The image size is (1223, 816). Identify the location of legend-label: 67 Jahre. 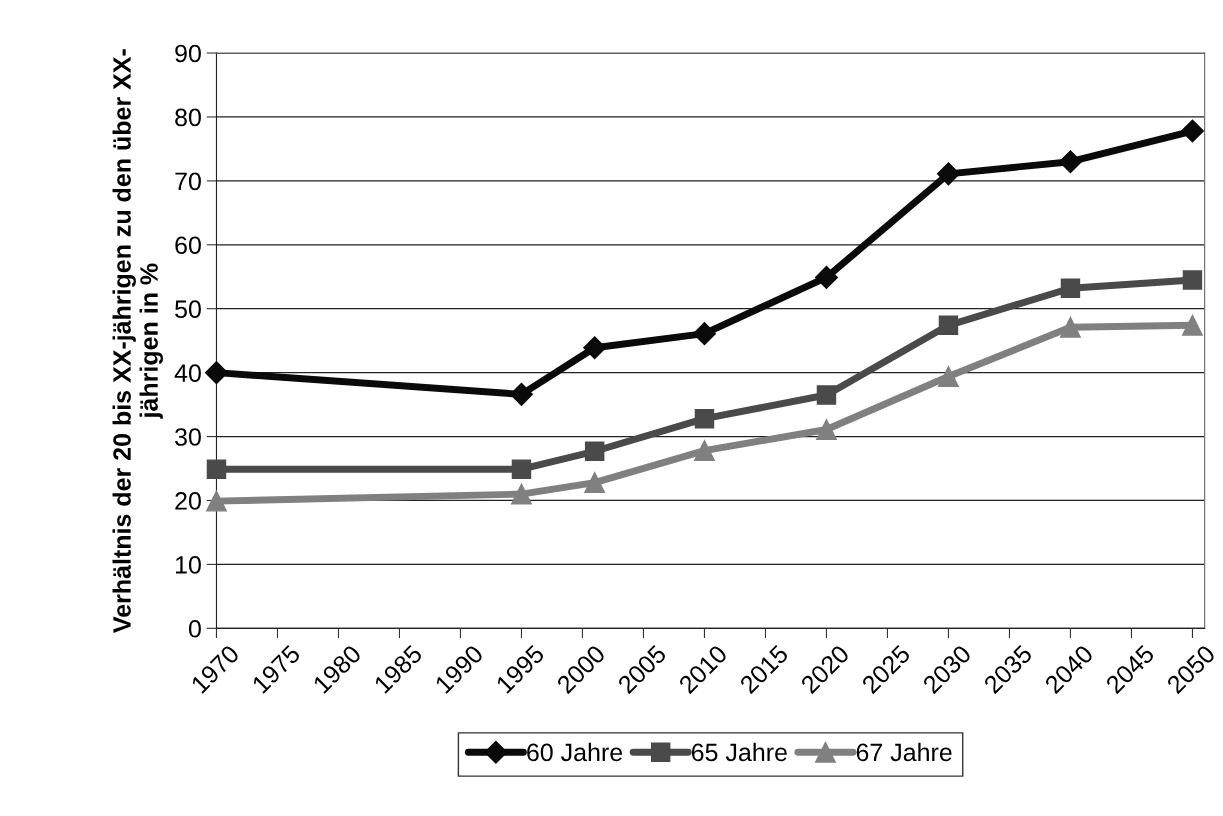
(904, 752).